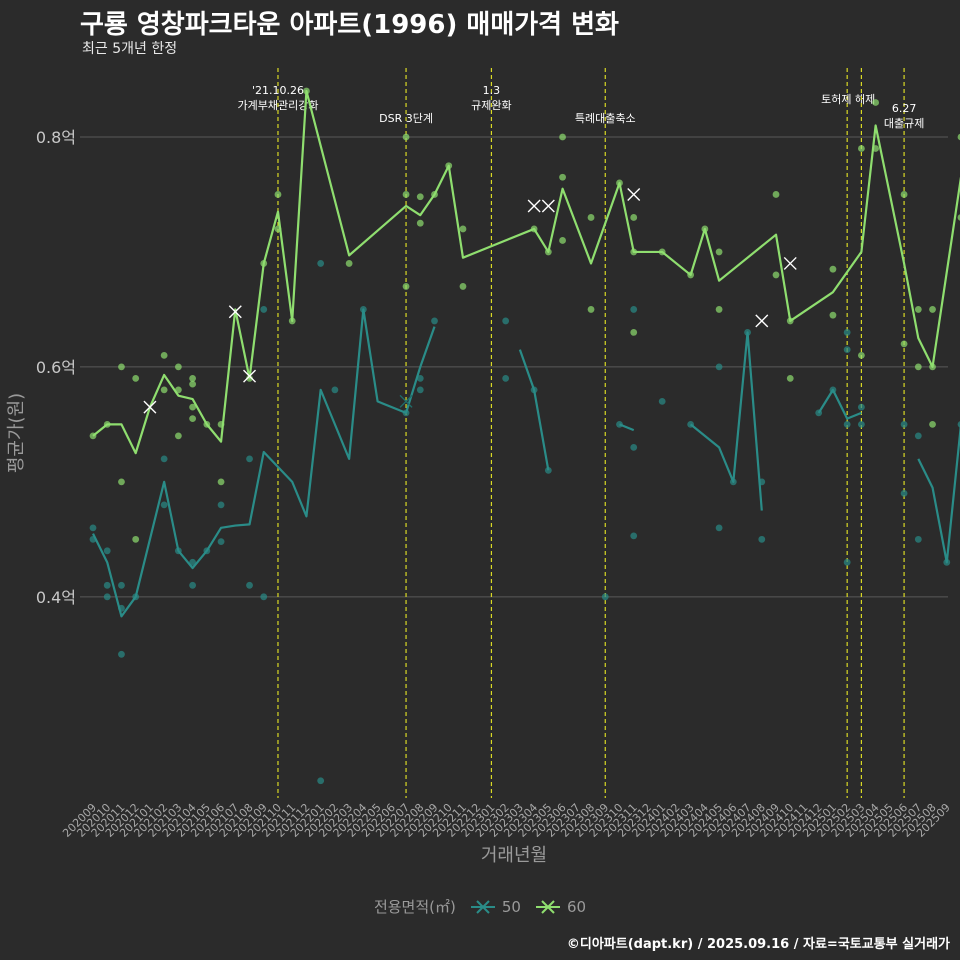 The width and height of the screenshot is (960, 960). Describe the element at coordinates (576, 906) in the screenshot. I see `legend-label-60: 60` at that location.